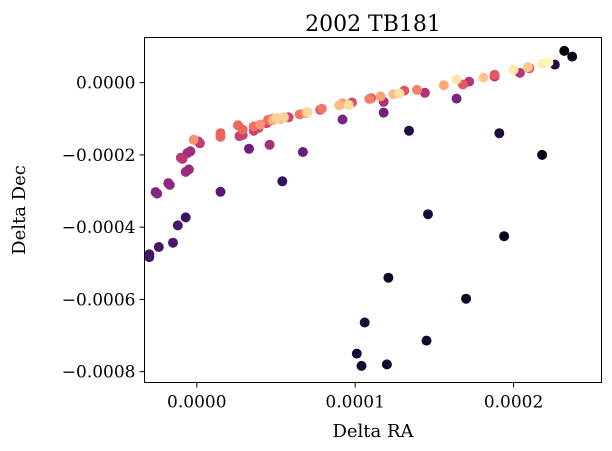  I want to click on x-tick-label: 0.0002, so click(513, 403).